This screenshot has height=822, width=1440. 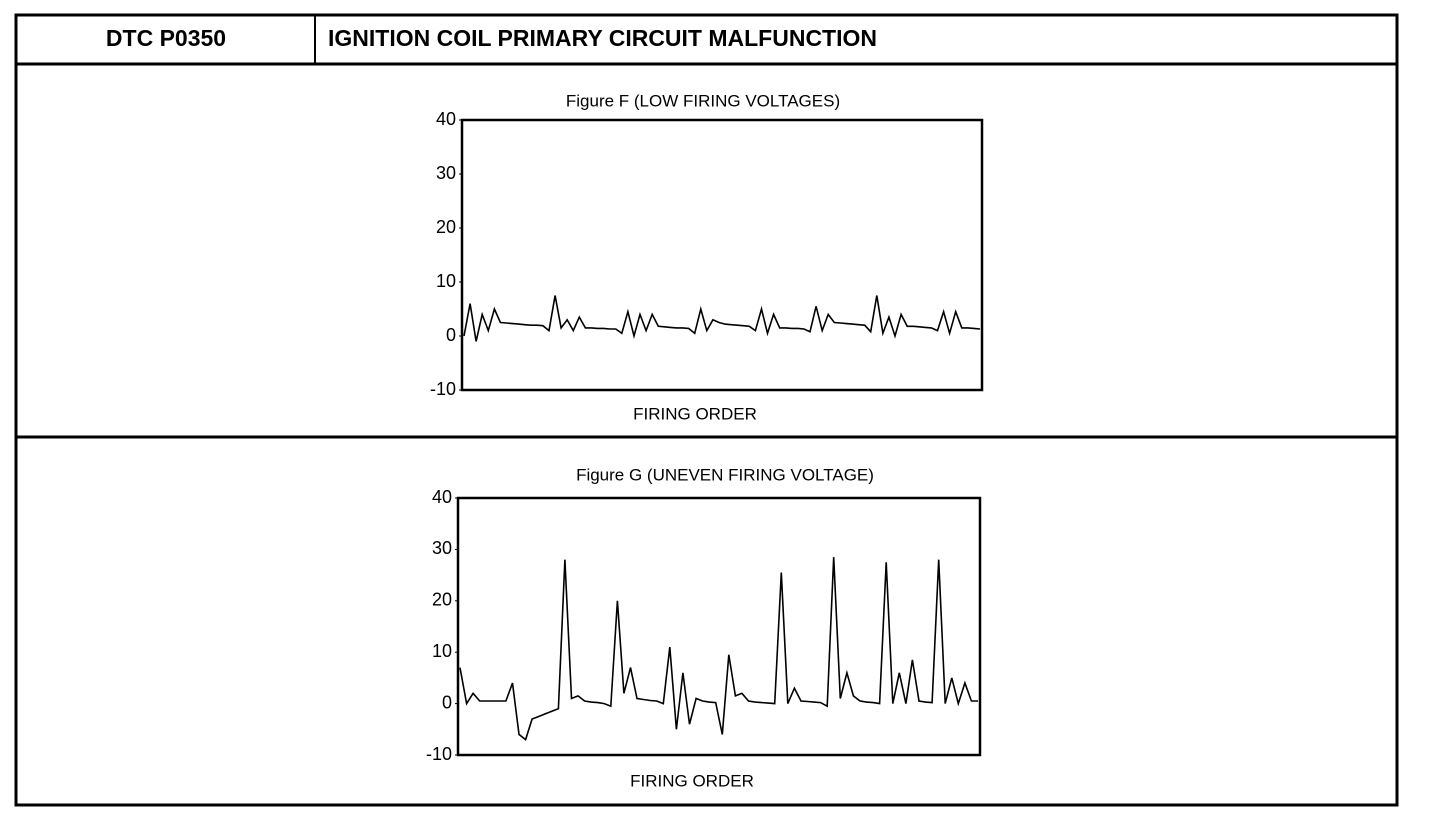 I want to click on chart-title: Figure G (UNEVEN FIRING VOLTAGE), so click(x=725, y=474).